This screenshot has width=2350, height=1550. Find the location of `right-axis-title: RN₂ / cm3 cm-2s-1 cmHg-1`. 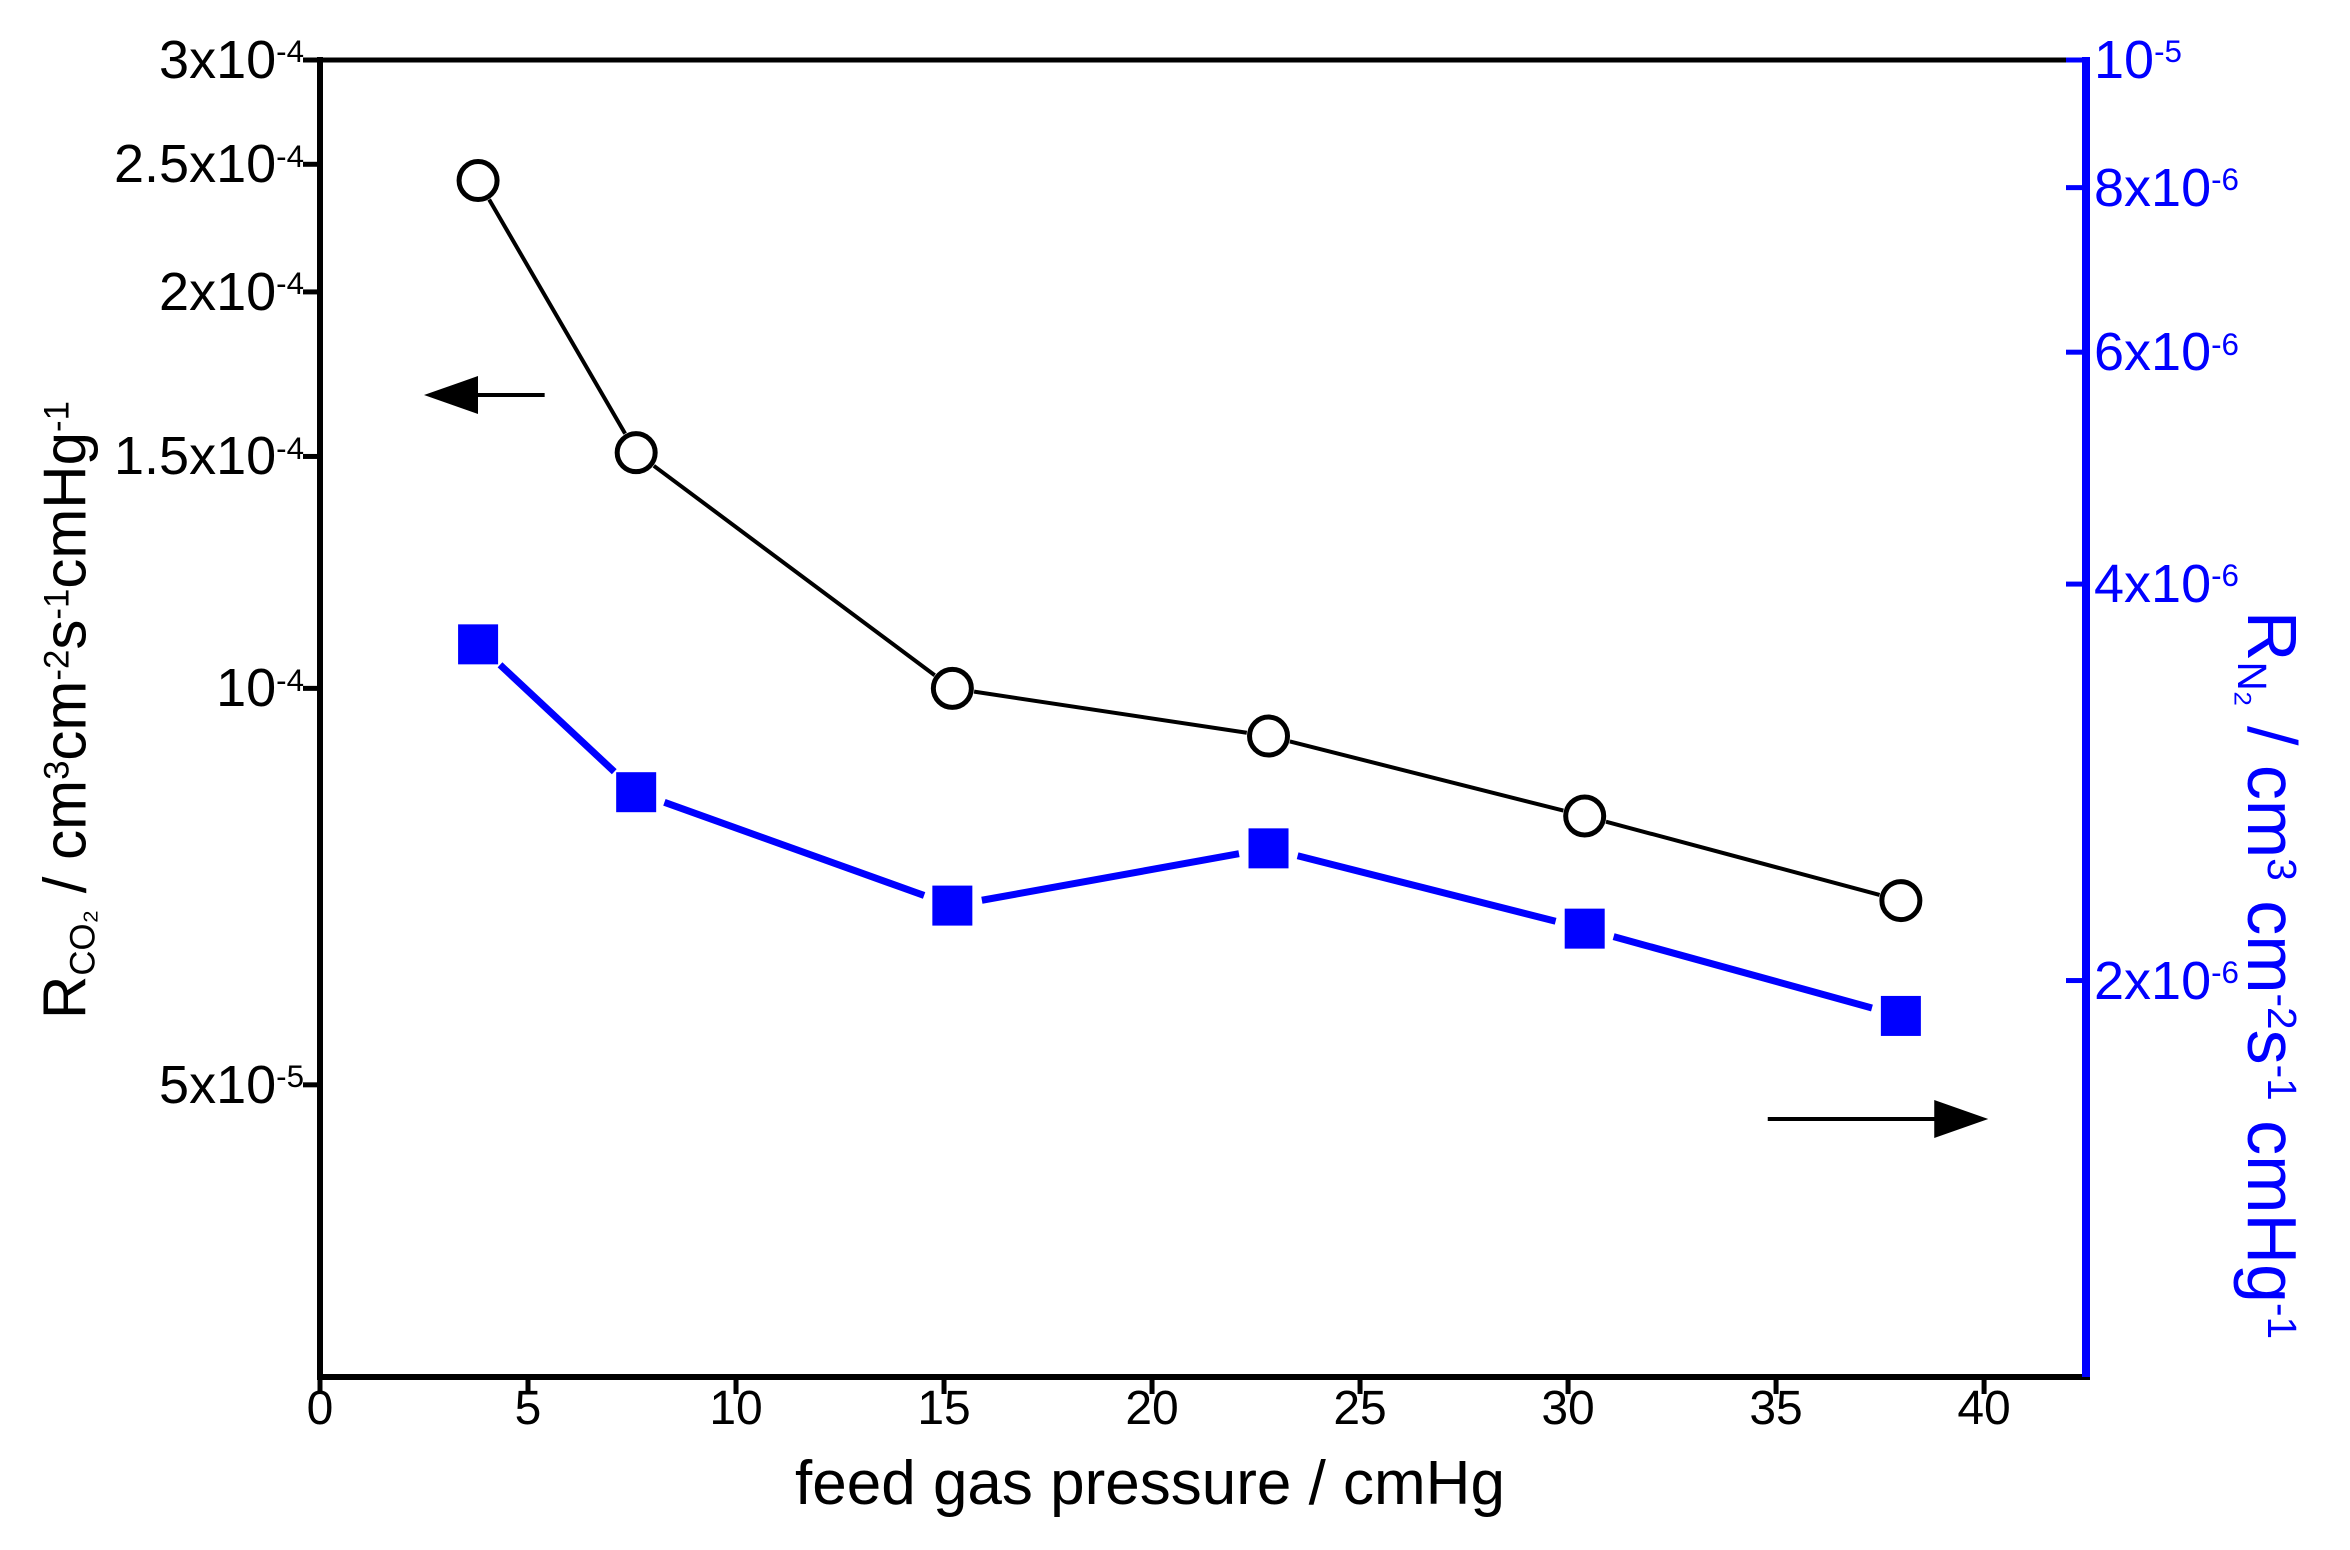

right-axis-title: RN₂ / cm3 cm-2s-1 cmHg-1 is located at coordinates (2269, 975).